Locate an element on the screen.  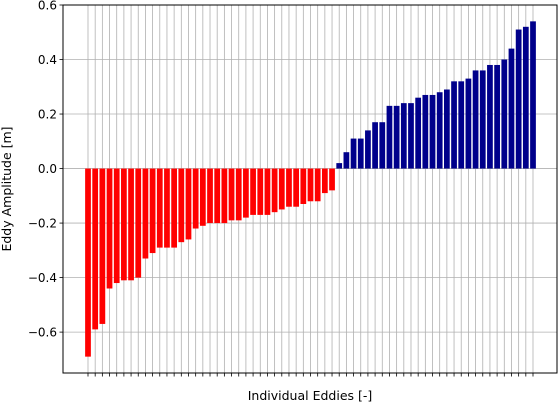
y-tick-label: 0.0 is located at coordinates (47, 169).